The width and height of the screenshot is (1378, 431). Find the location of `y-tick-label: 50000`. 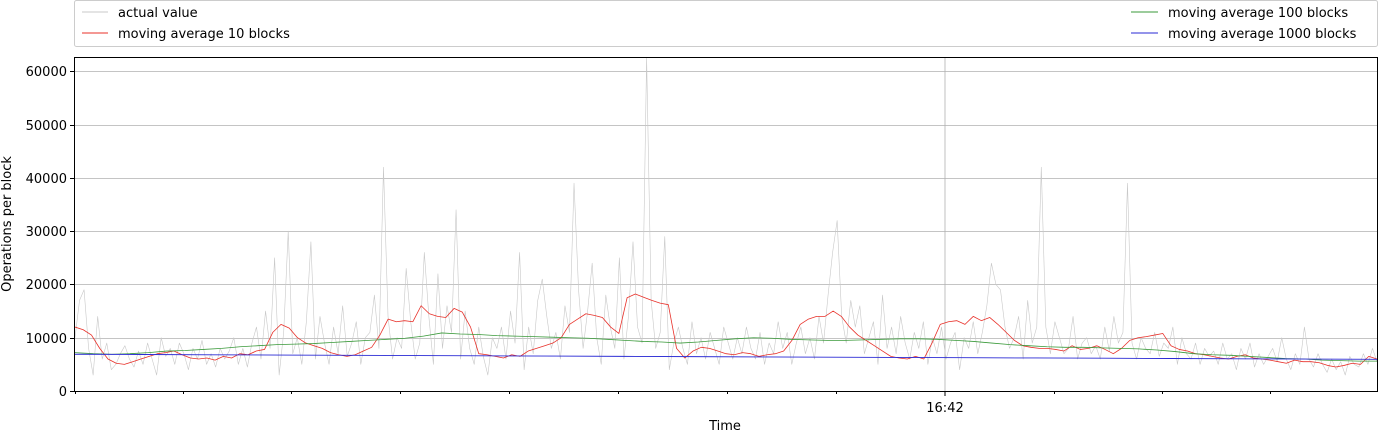

y-tick-label: 50000 is located at coordinates (46, 126).